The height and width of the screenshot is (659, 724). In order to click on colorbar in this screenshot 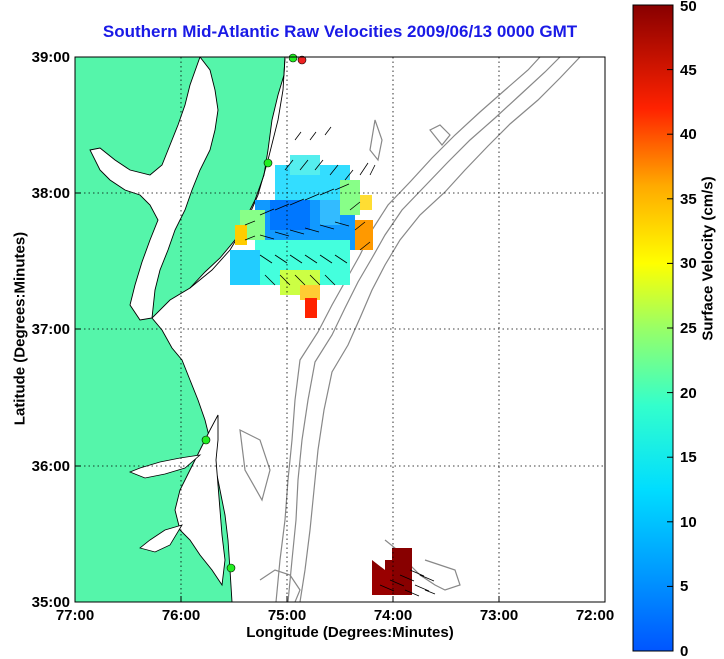, I will do `click(653, 328)`.